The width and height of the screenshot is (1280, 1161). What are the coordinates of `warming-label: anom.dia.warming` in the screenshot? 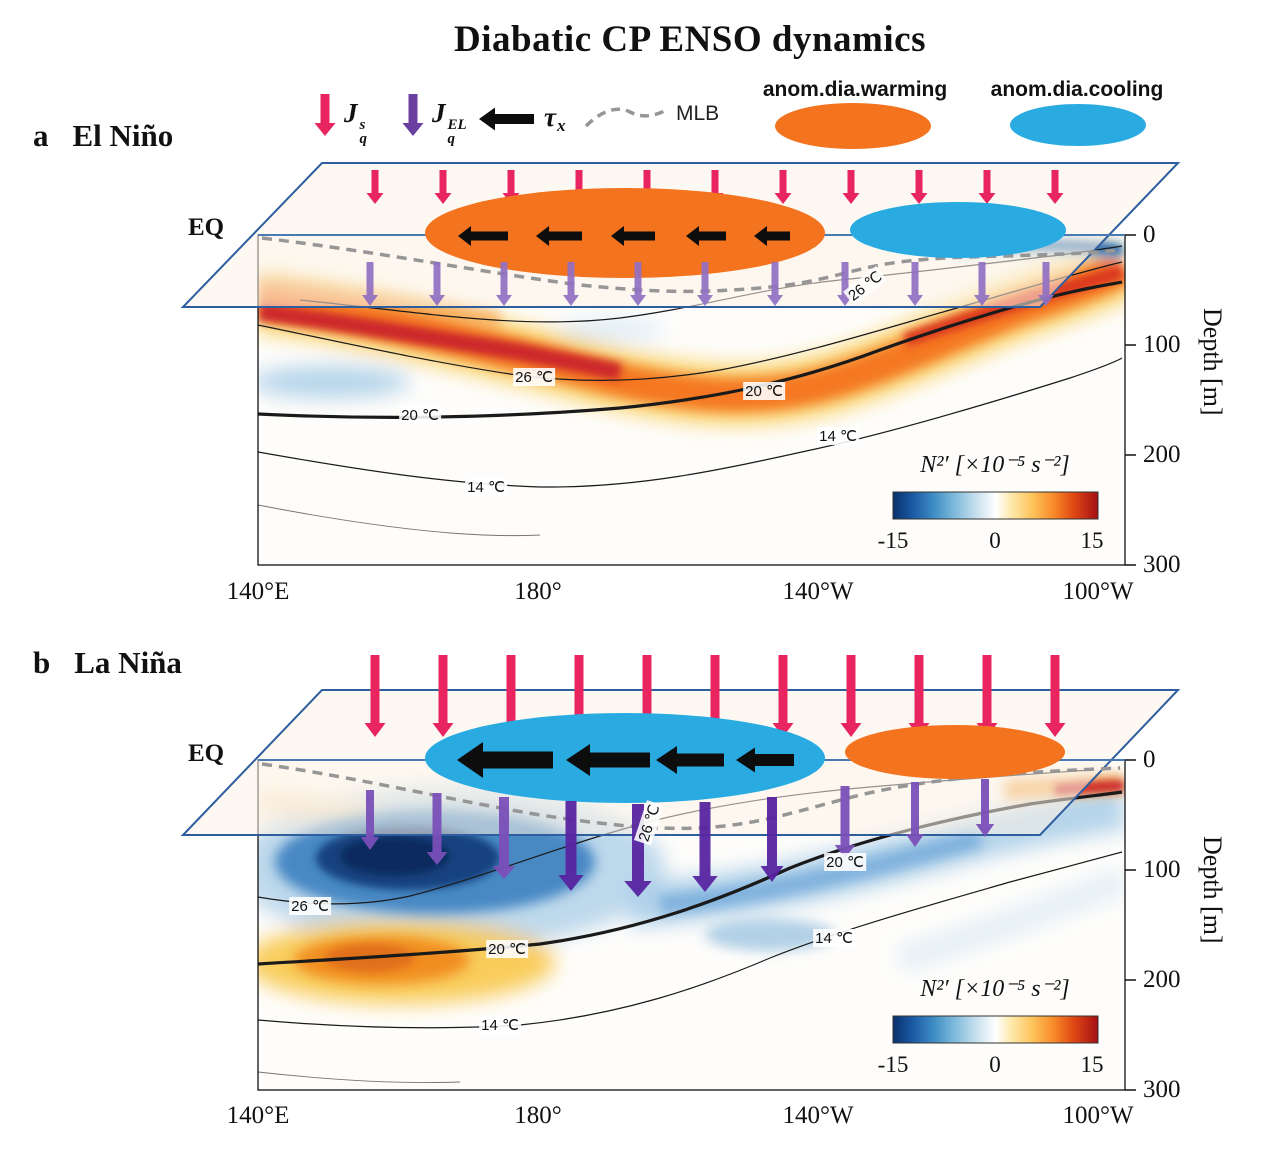 It's located at (855, 89).